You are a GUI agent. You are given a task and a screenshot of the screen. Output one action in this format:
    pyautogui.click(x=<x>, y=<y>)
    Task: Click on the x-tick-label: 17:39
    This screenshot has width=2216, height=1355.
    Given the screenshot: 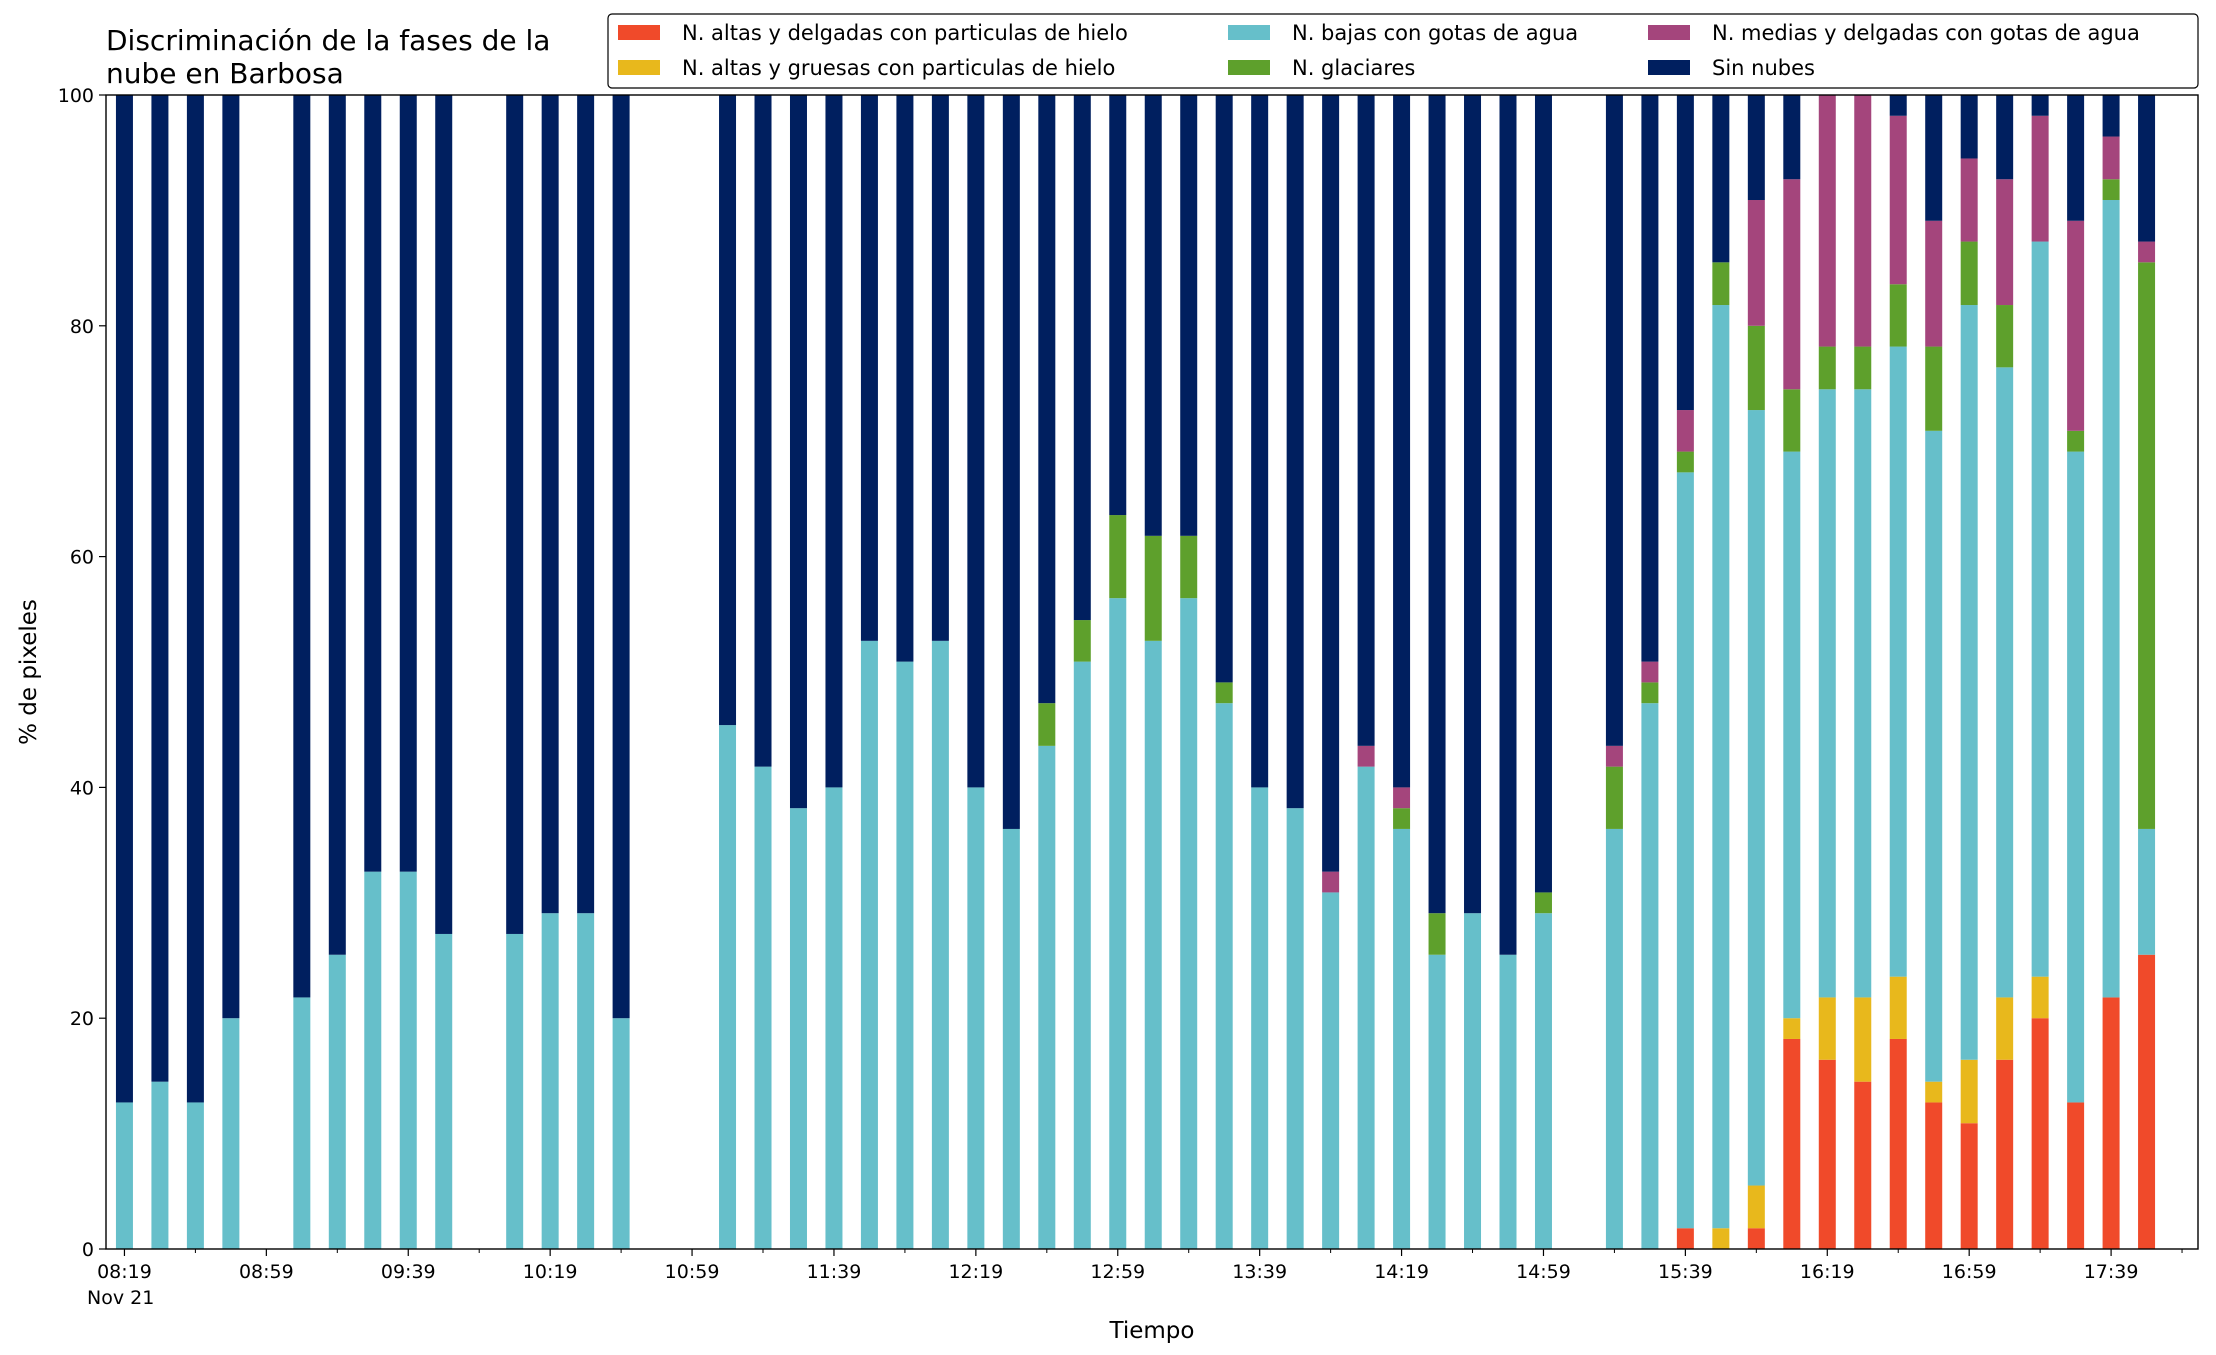 What is the action you would take?
    pyautogui.click(x=2111, y=1272)
    